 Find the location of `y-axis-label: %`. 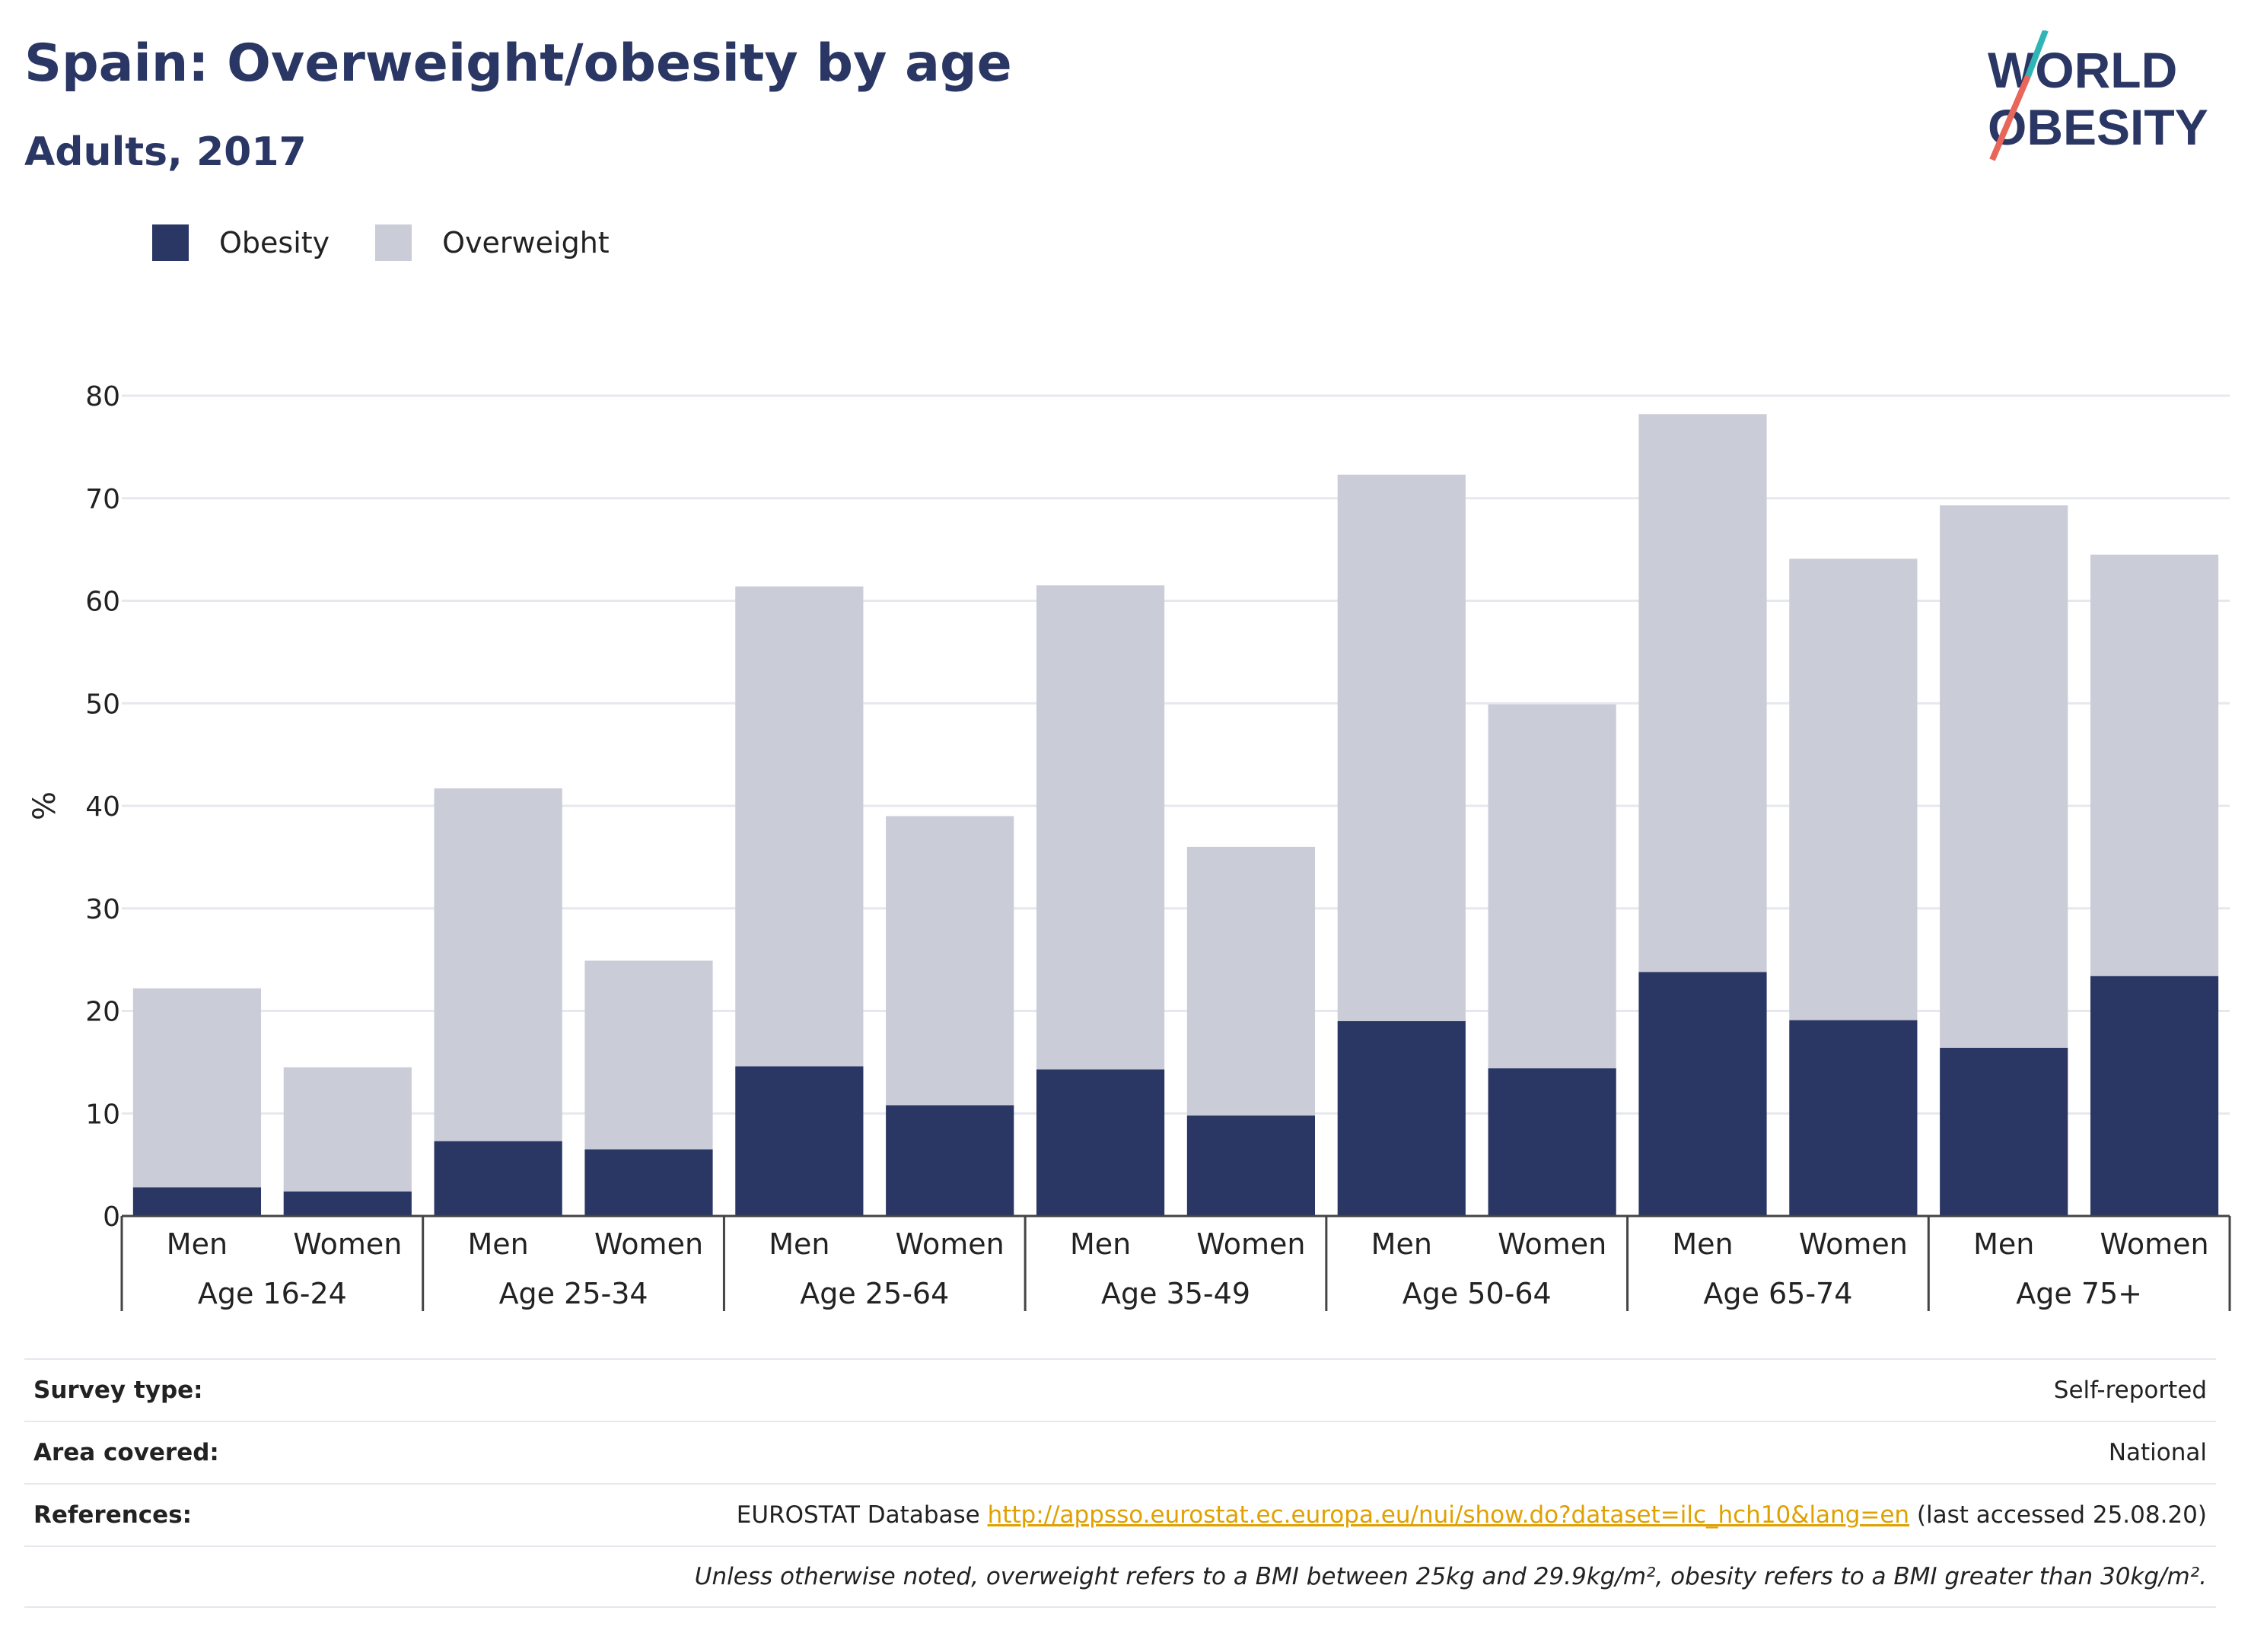

y-axis-label: % is located at coordinates (44, 805).